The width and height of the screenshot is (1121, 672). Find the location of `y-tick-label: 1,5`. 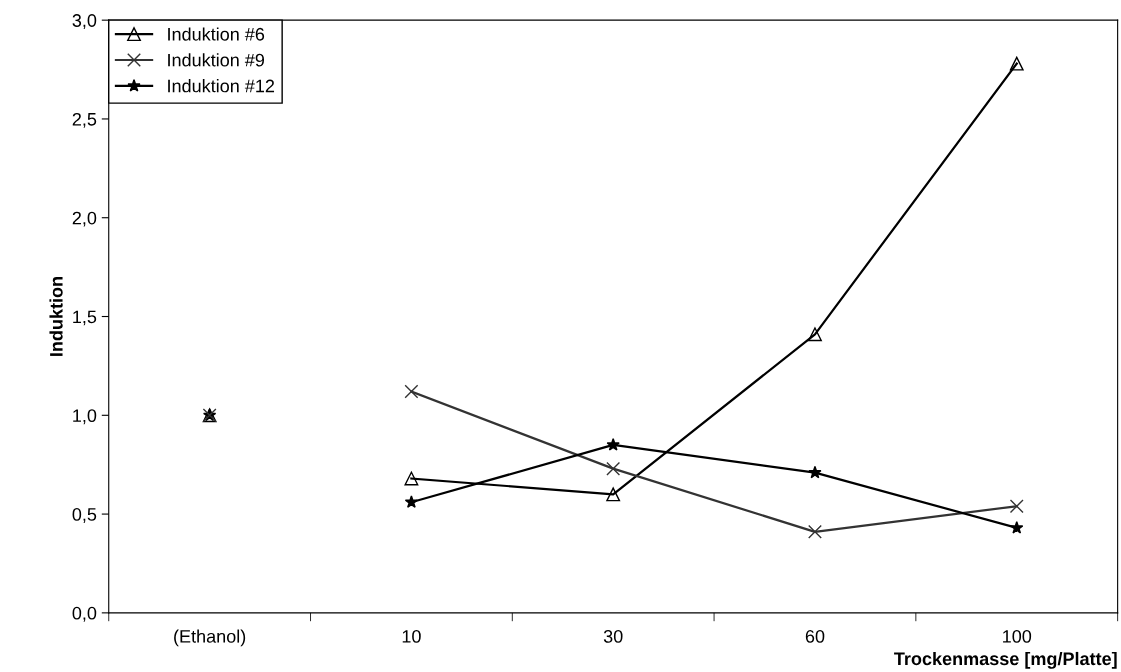

y-tick-label: 1,5 is located at coordinates (85, 318).